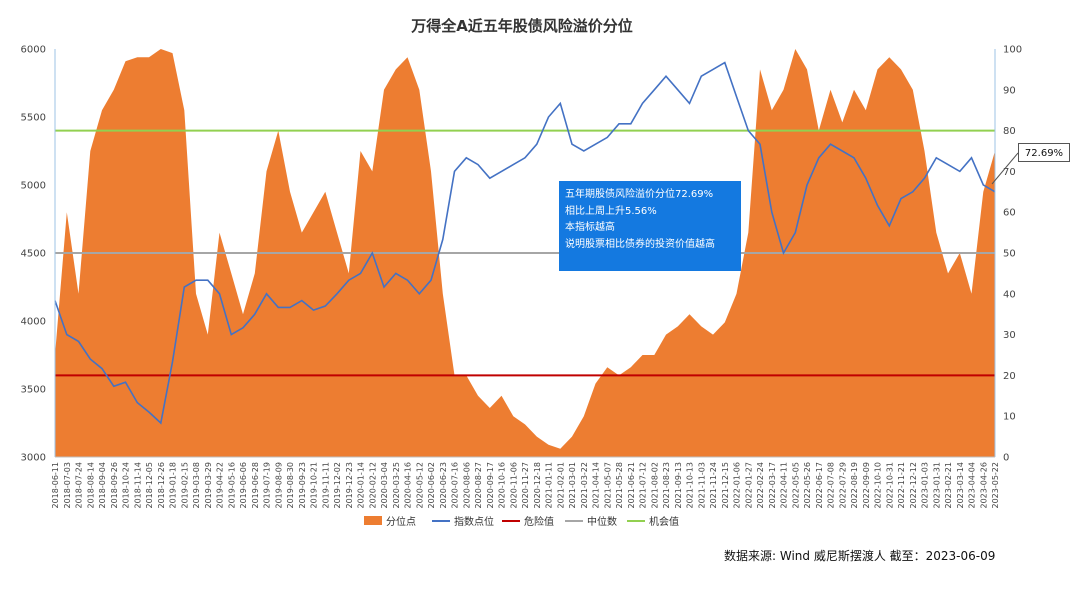 The width and height of the screenshot is (1080, 592). What do you see at coordinates (184, 485) in the screenshot?
I see `x-tick-label: 2019-02-15` at bounding box center [184, 485].